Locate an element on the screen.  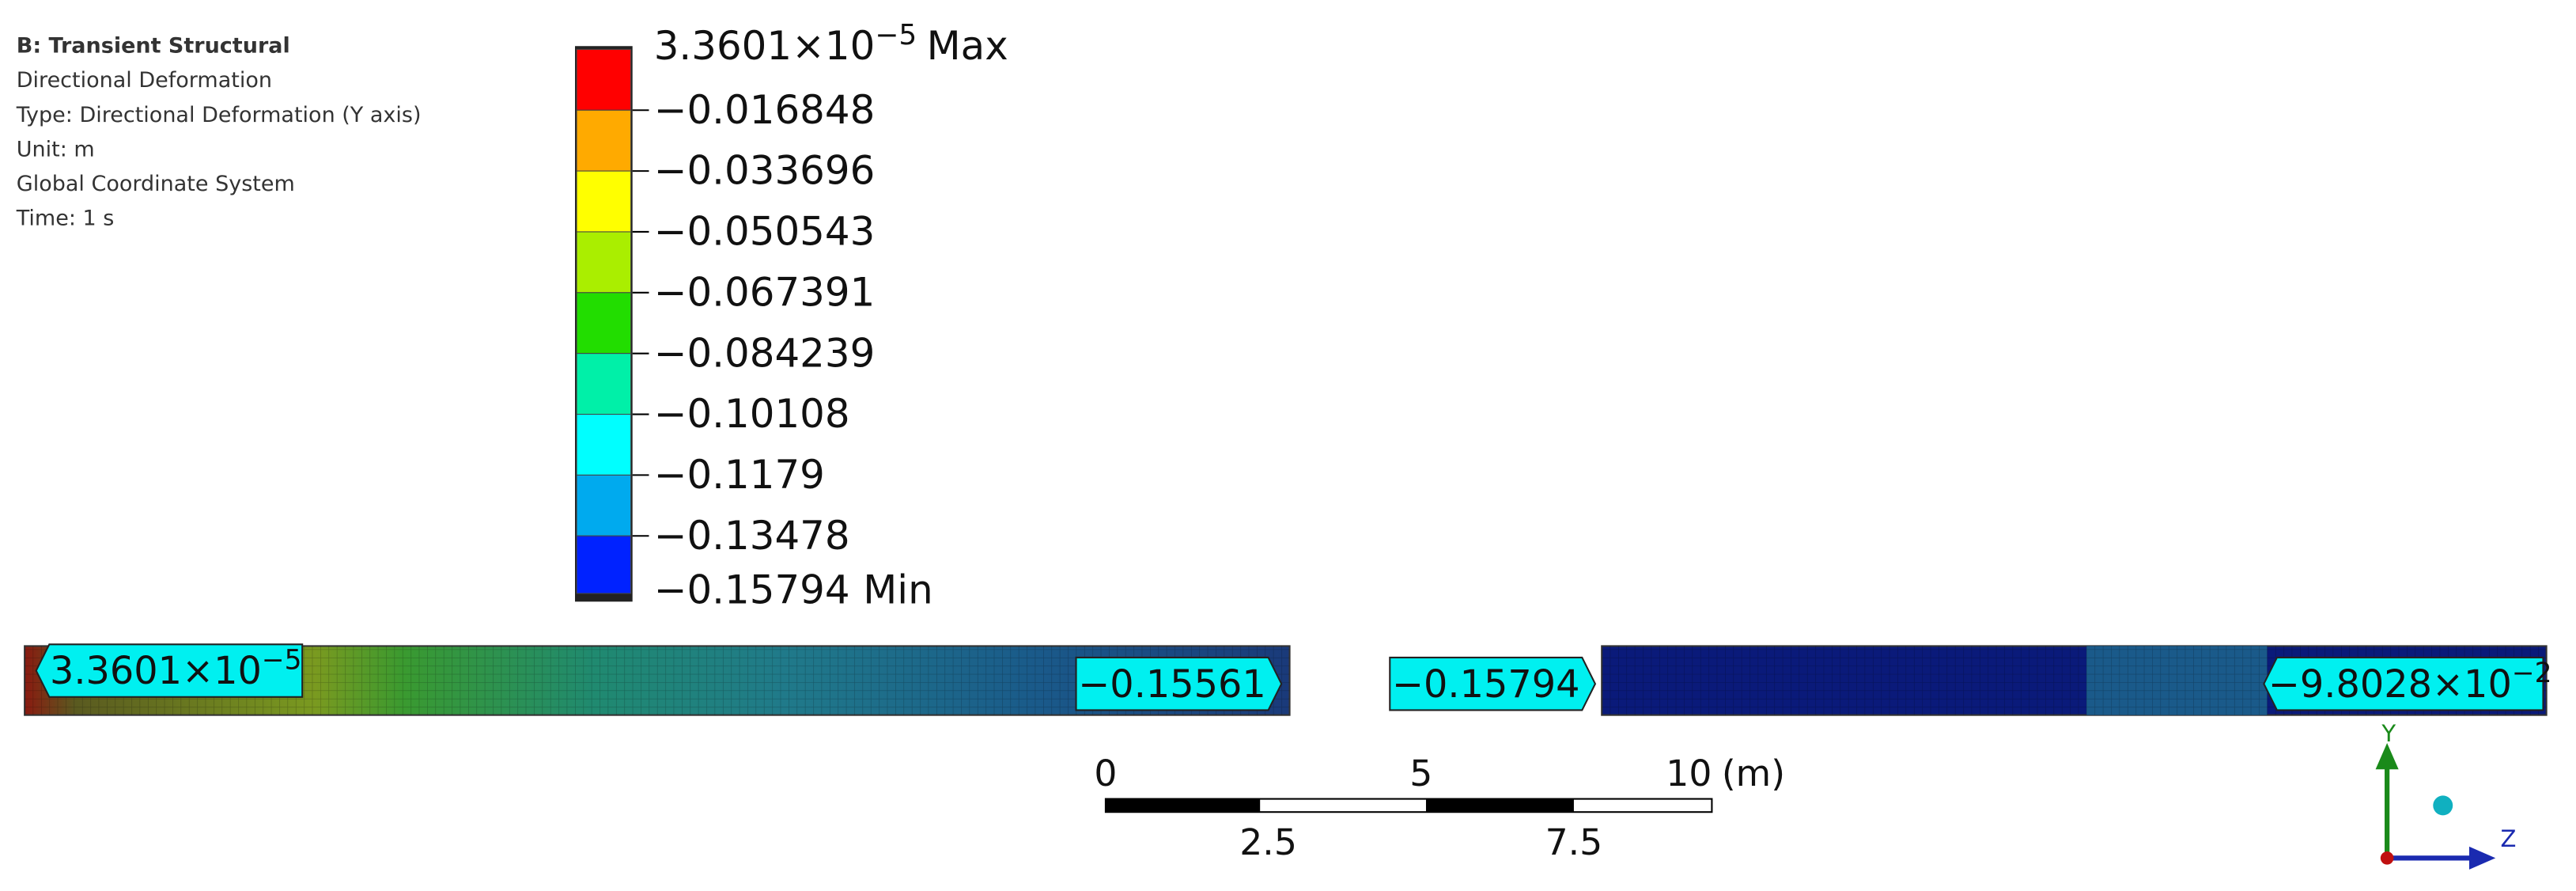
scale-label: 5 is located at coordinates (1420, 773).